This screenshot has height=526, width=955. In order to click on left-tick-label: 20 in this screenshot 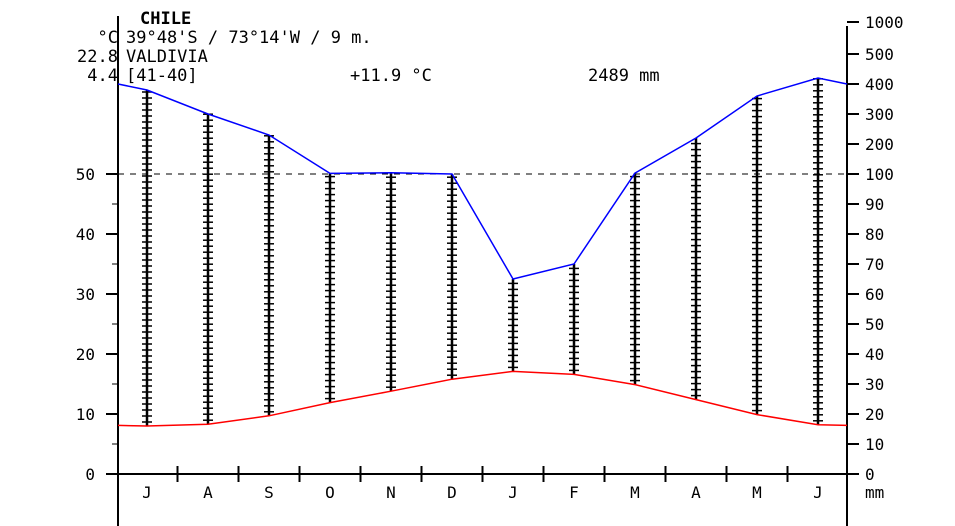, I will do `click(85, 354)`.